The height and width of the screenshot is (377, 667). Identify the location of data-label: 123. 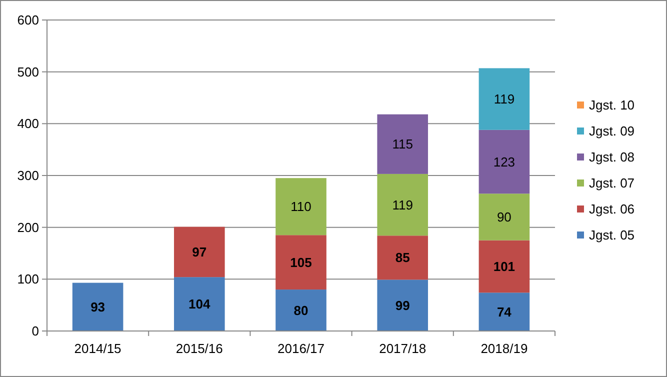
(504, 162).